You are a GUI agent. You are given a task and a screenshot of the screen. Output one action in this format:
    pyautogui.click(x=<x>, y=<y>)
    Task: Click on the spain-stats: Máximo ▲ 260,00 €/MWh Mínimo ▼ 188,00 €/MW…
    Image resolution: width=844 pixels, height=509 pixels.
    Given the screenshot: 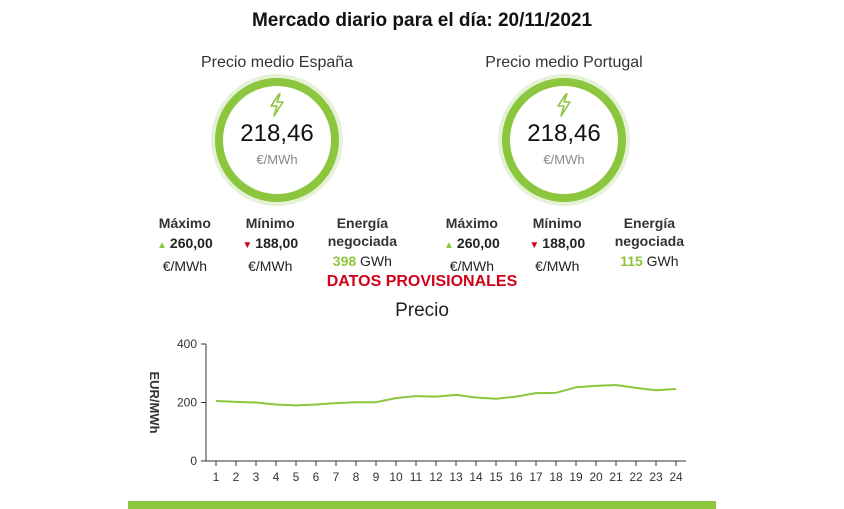 What is the action you would take?
    pyautogui.click(x=277, y=244)
    